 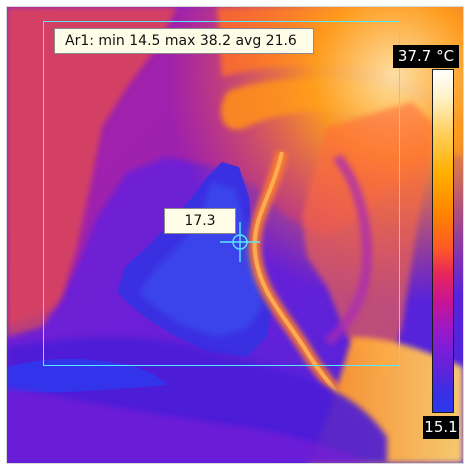 What do you see at coordinates (426, 56) in the screenshot?
I see `scale-max-label: 37.7 °C` at bounding box center [426, 56].